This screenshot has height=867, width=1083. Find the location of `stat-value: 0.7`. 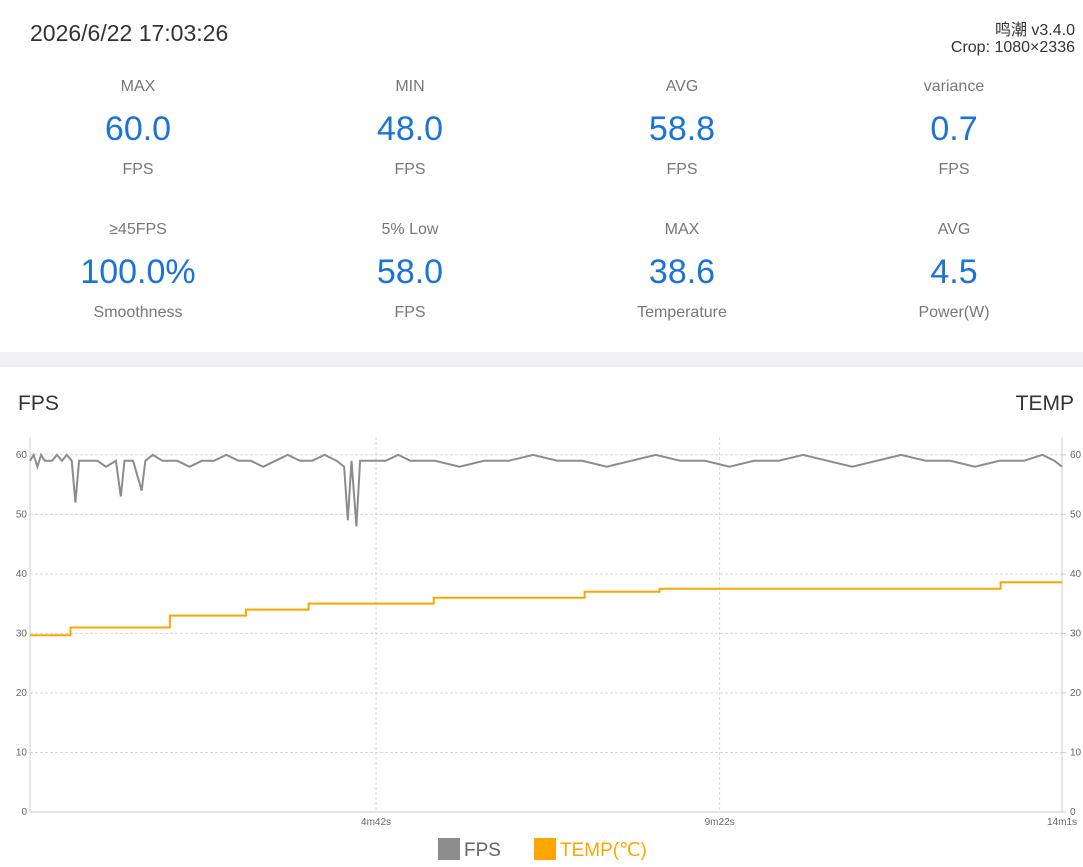

stat-value: 0.7 is located at coordinates (954, 129).